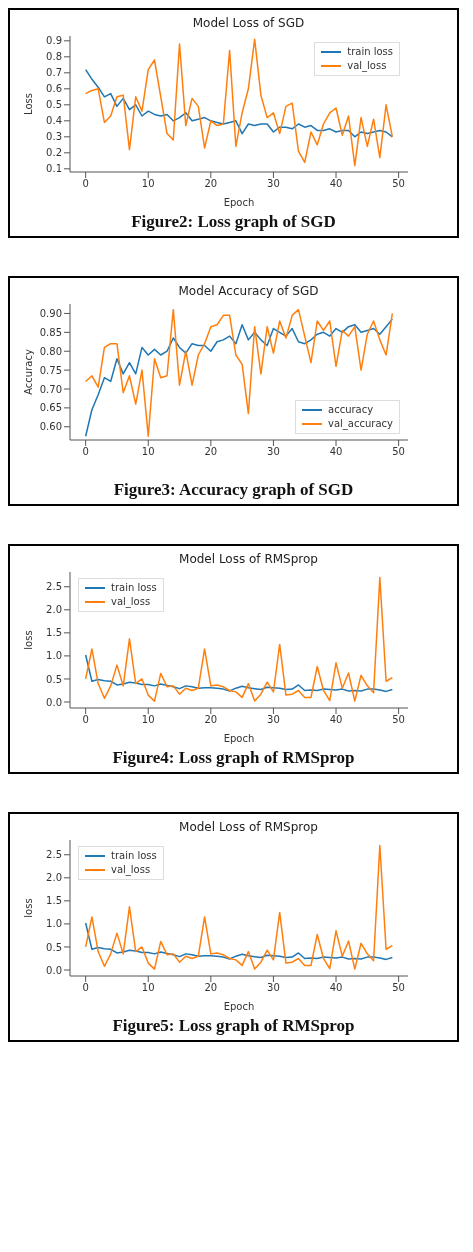  What do you see at coordinates (50, 351) in the screenshot?
I see `y-tick-label: 0.80` at bounding box center [50, 351].